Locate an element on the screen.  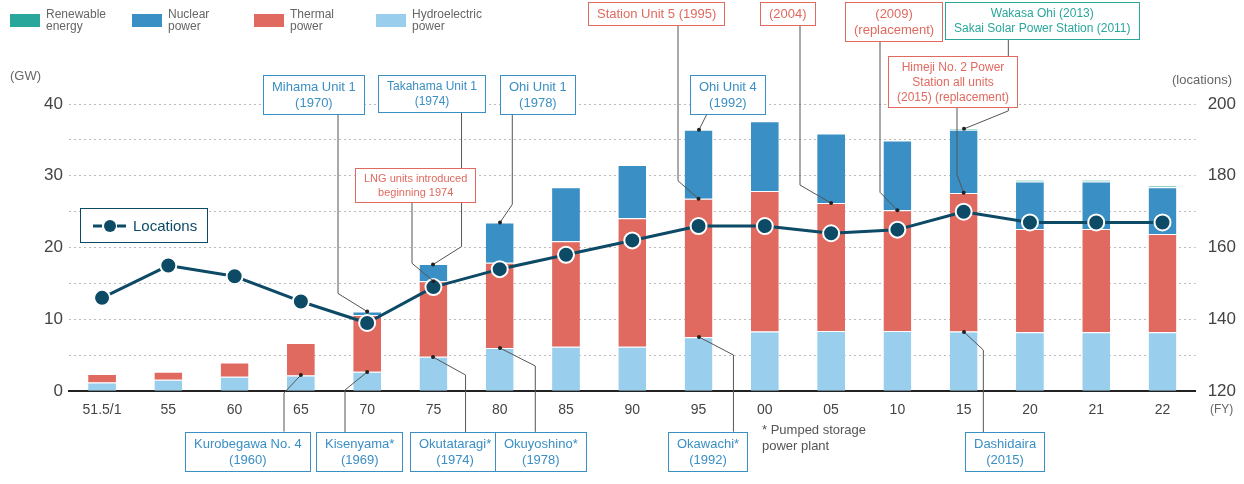
y2-tick-label: 140 is located at coordinates (1222, 319).